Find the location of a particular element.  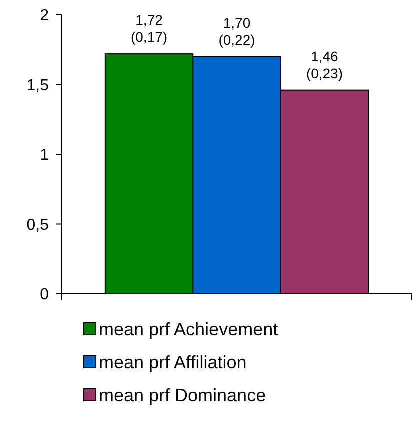

legend-label: mean prf Achievement is located at coordinates (188, 329).